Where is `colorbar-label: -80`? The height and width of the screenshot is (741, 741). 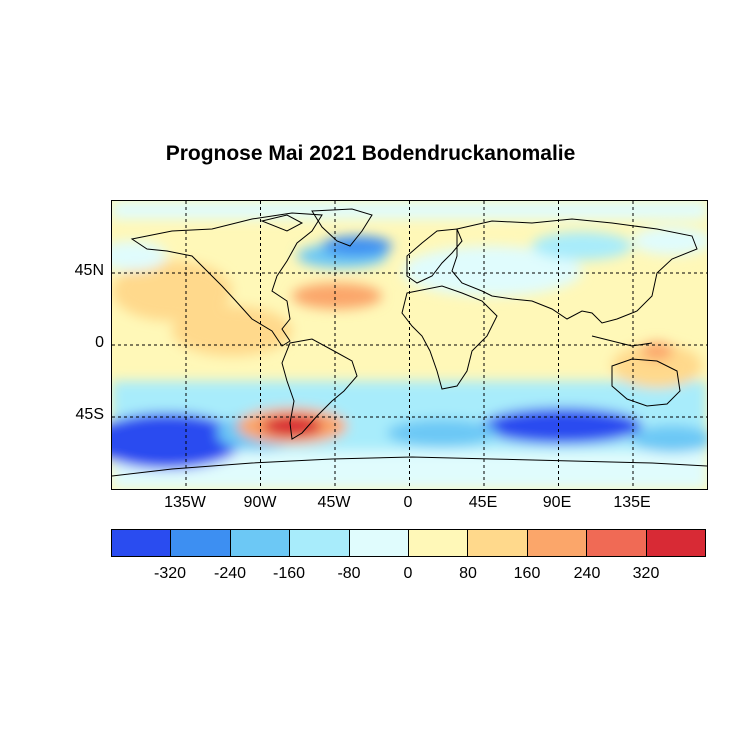
colorbar-label: -80 is located at coordinates (349, 573).